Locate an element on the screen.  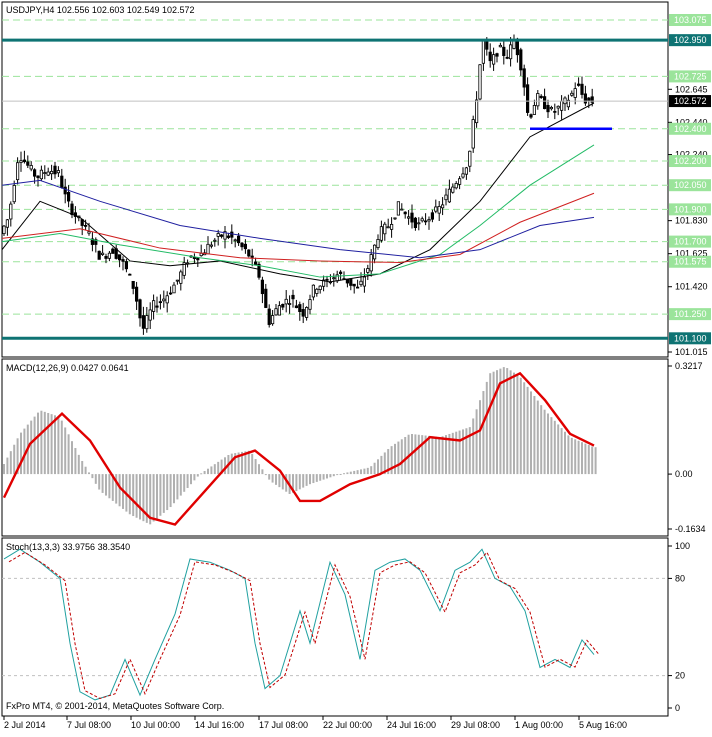
price-tag-label: 102.200 is located at coordinates (690, 161).